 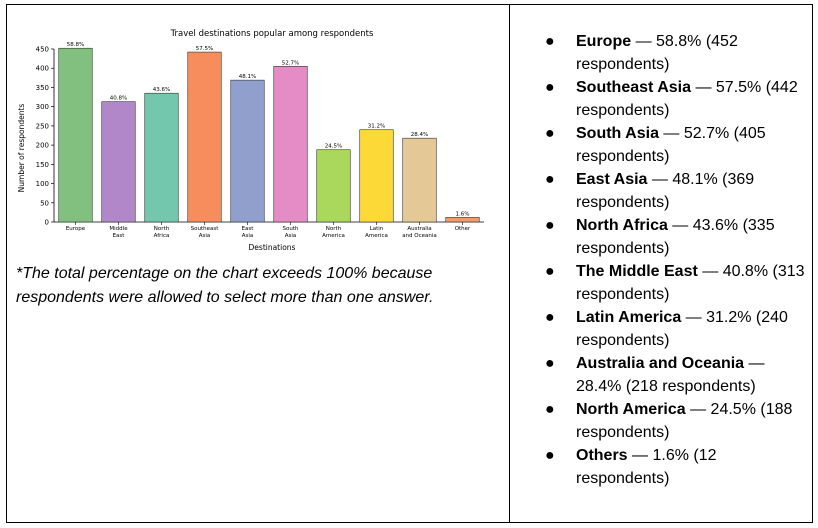 I want to click on x-tick-label: South, so click(x=291, y=229).